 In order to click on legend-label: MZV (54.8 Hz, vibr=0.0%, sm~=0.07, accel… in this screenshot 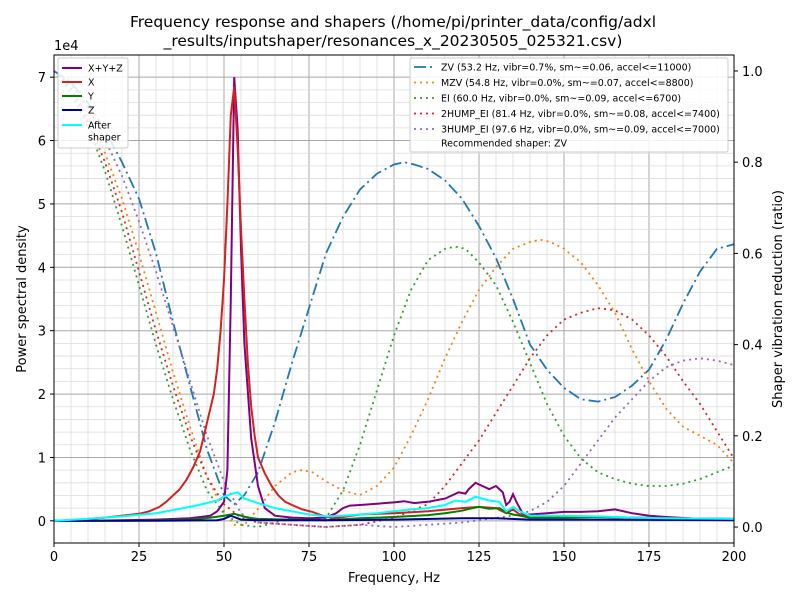, I will do `click(567, 83)`.